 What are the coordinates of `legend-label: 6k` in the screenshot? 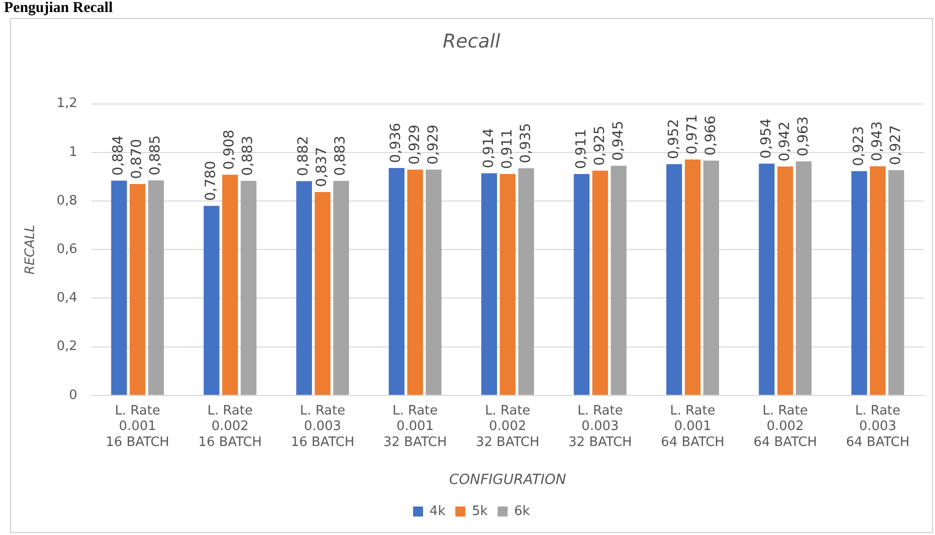 It's located at (522, 511).